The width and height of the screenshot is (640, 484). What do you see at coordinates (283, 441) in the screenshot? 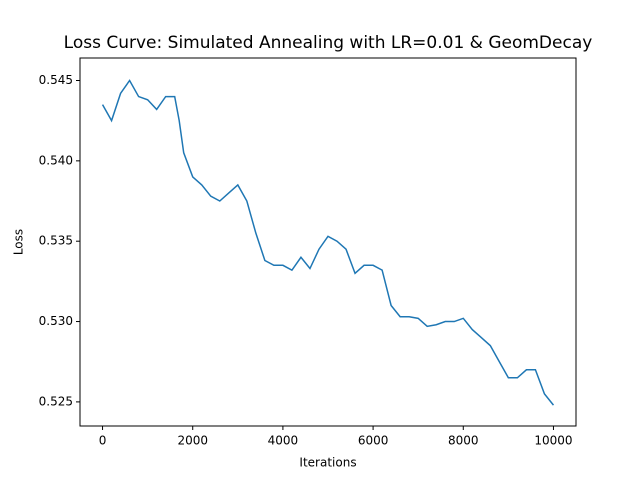
I see `x-tick-label: 4000` at bounding box center [283, 441].